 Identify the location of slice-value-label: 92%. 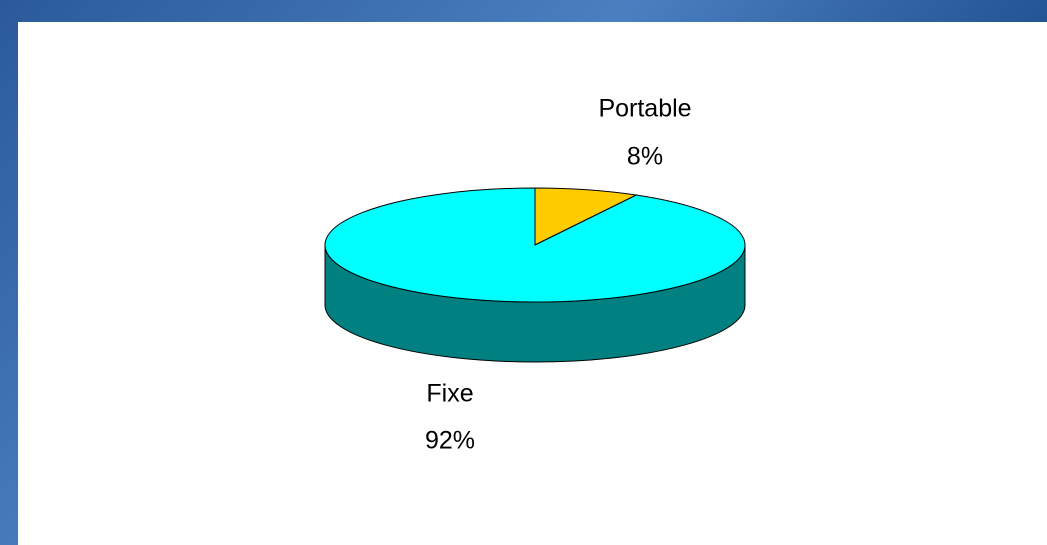
(450, 441).